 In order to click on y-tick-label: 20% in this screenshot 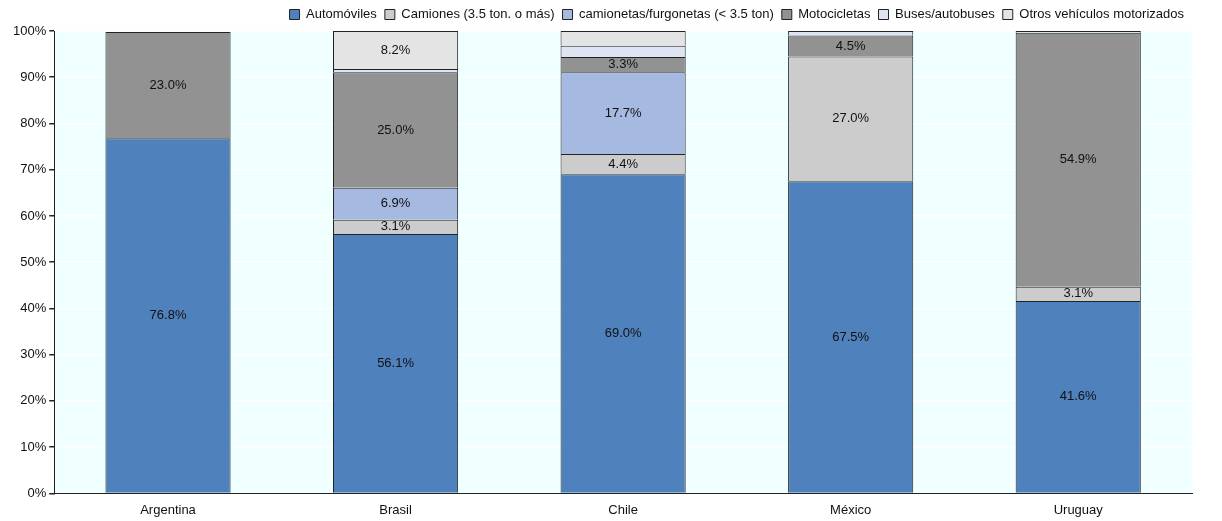, I will do `click(33, 400)`.